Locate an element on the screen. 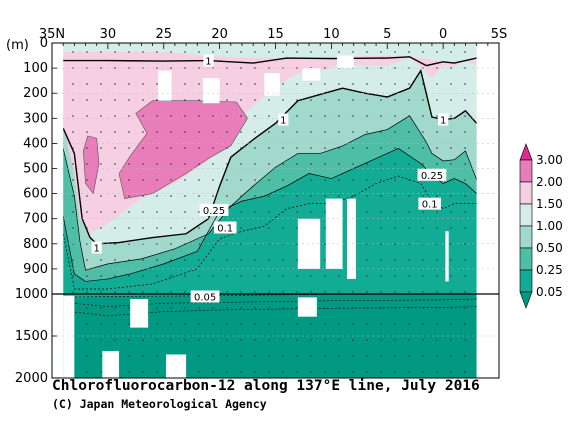  y-tick-label: 2000 is located at coordinates (31, 378).